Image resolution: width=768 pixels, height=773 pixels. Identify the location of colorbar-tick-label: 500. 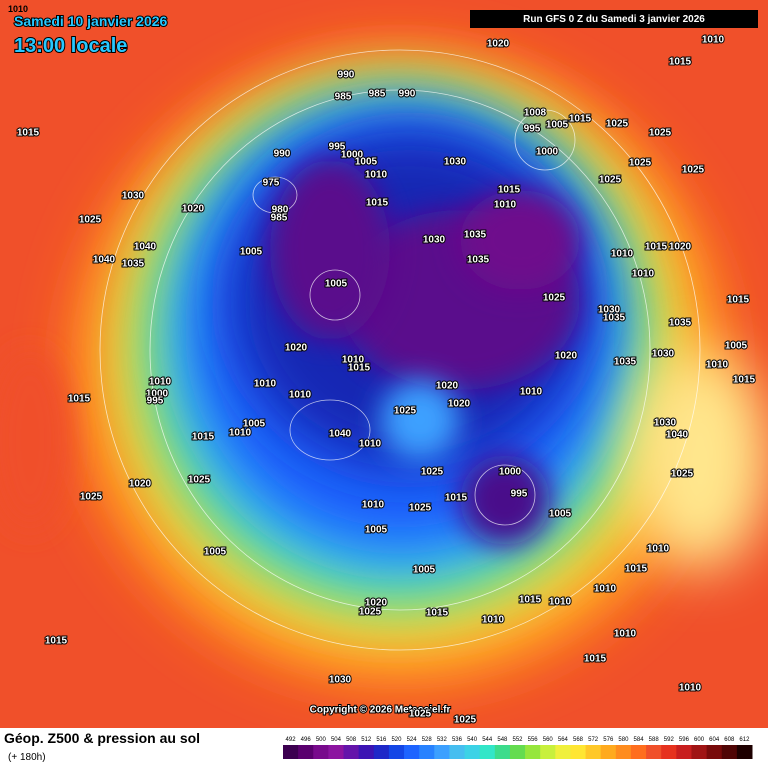
(321, 740).